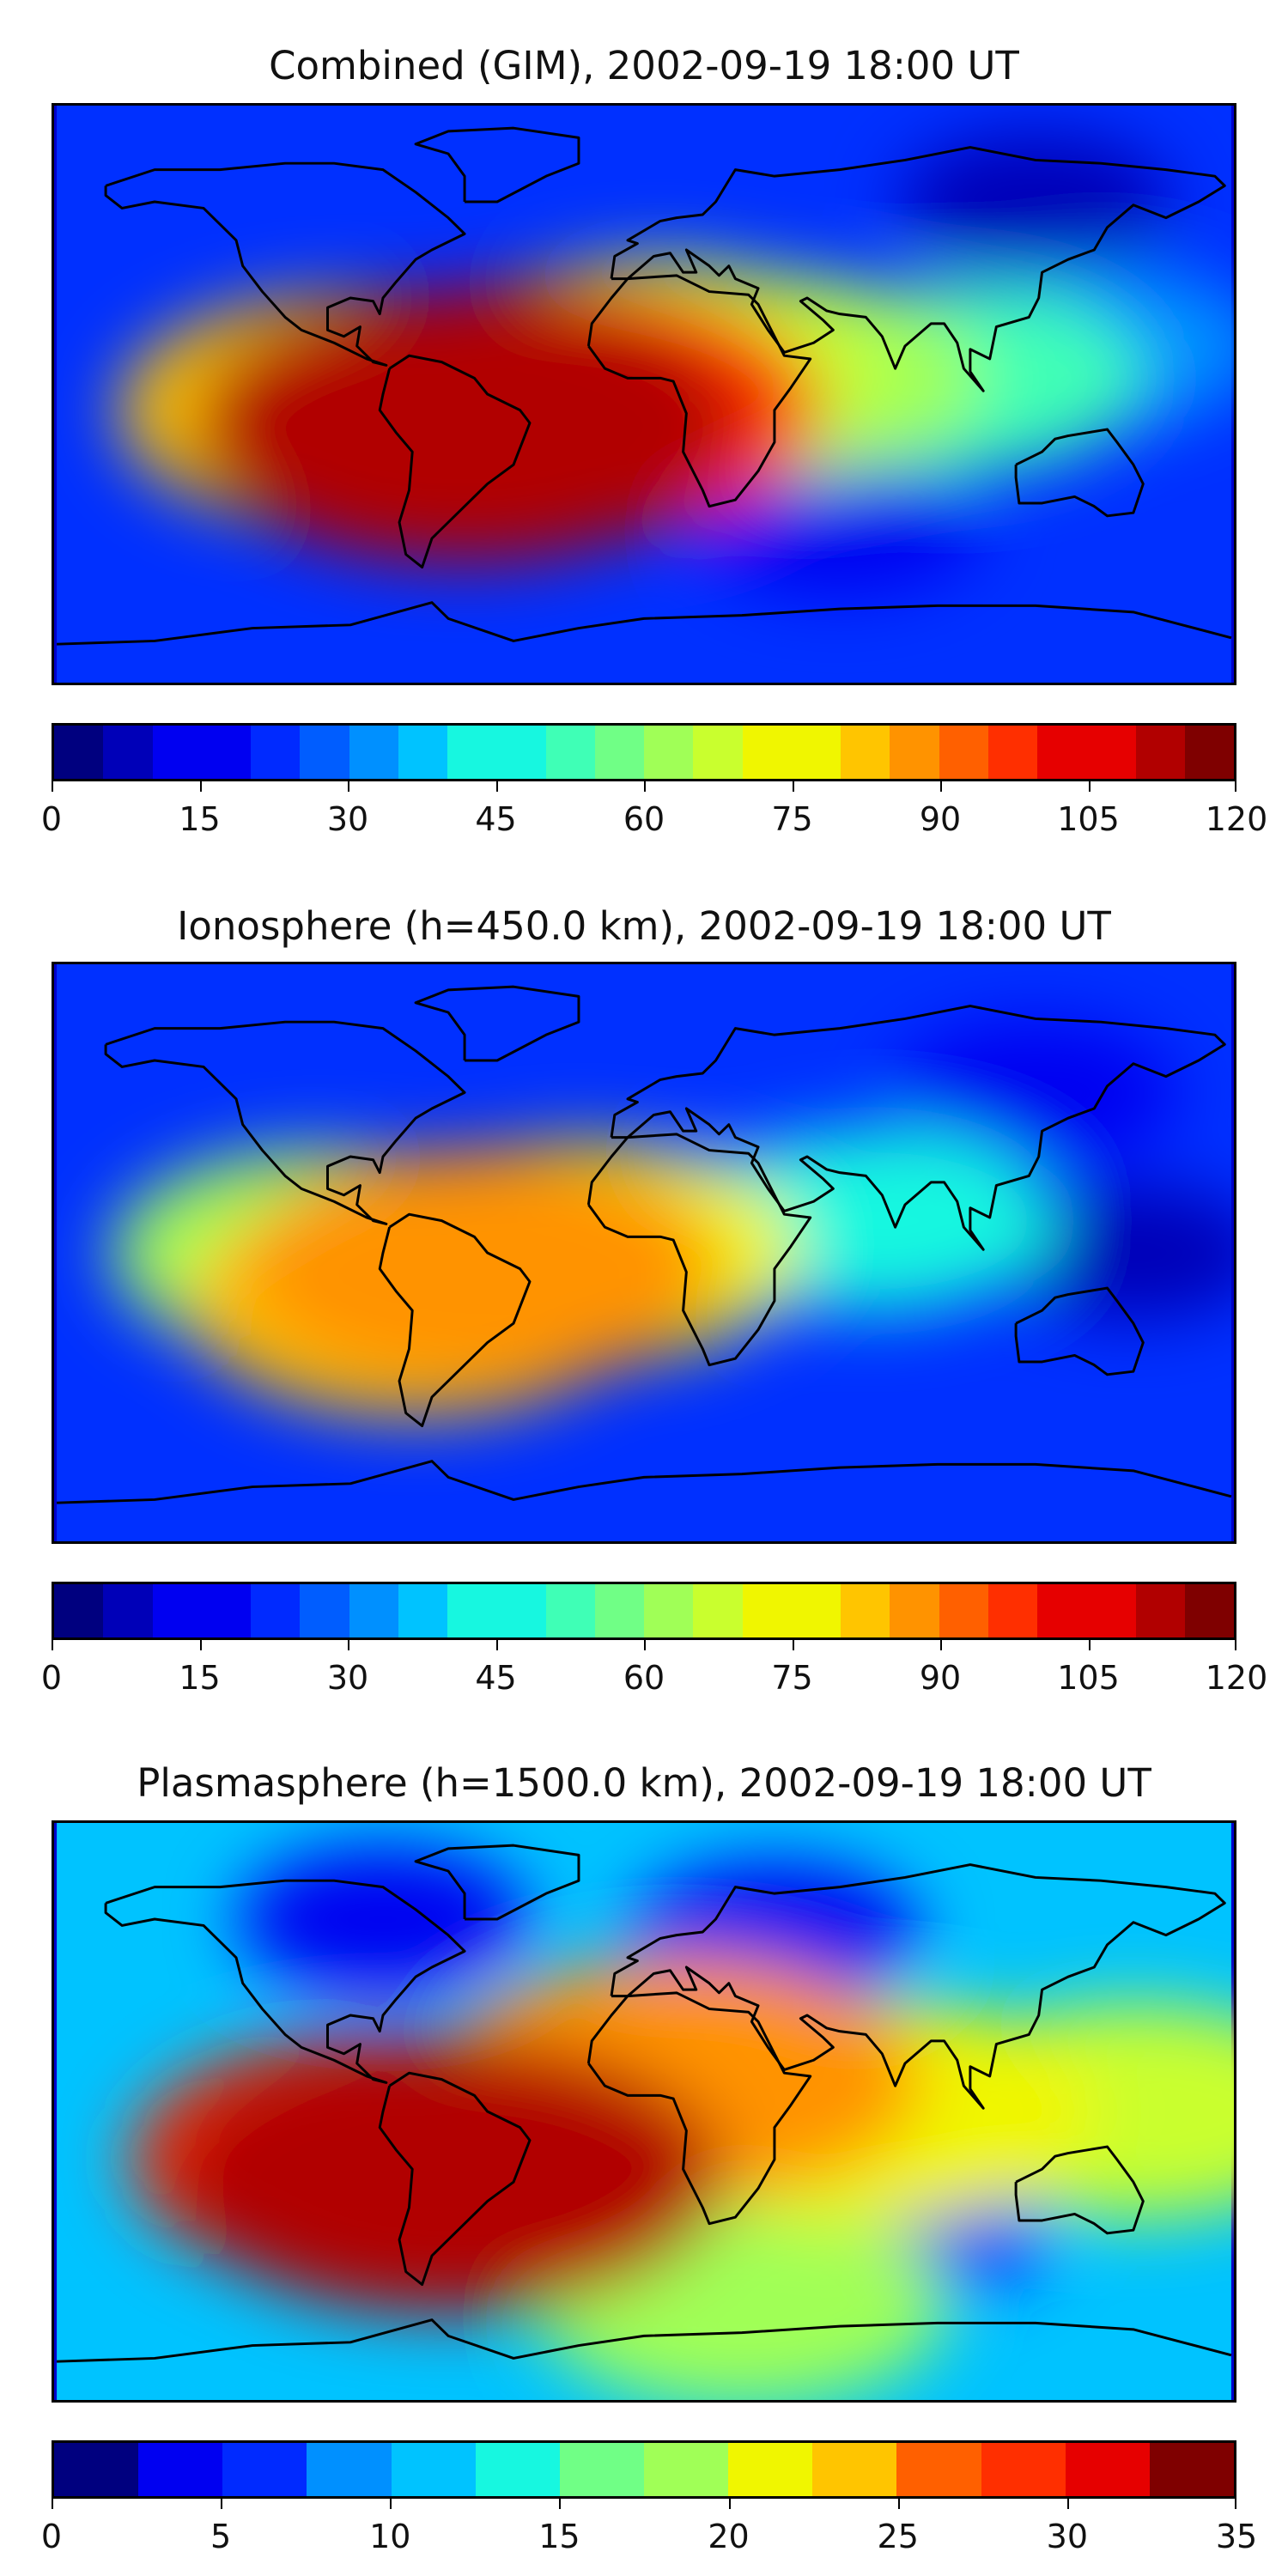 This screenshot has width=1288, height=2576. I want to click on value-field, so click(673, 1218).